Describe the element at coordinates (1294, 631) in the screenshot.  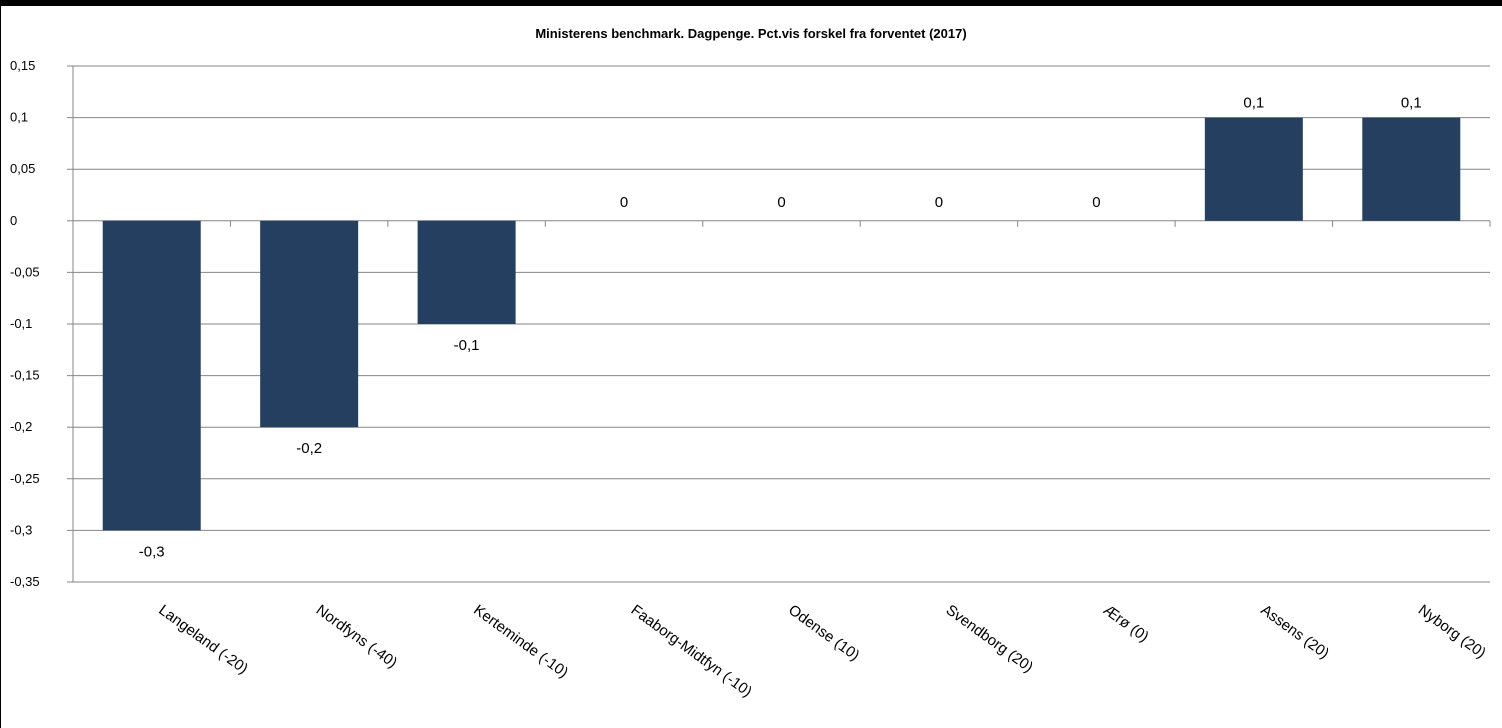
I see `x-category-label: Assens (20)` at that location.